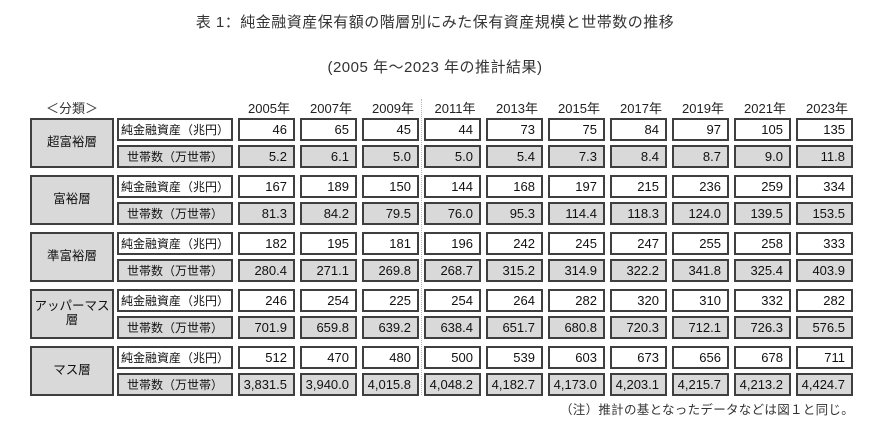 The width and height of the screenshot is (870, 422). What do you see at coordinates (638, 270) in the screenshot?
I see `value-cell: 322.2` at bounding box center [638, 270].